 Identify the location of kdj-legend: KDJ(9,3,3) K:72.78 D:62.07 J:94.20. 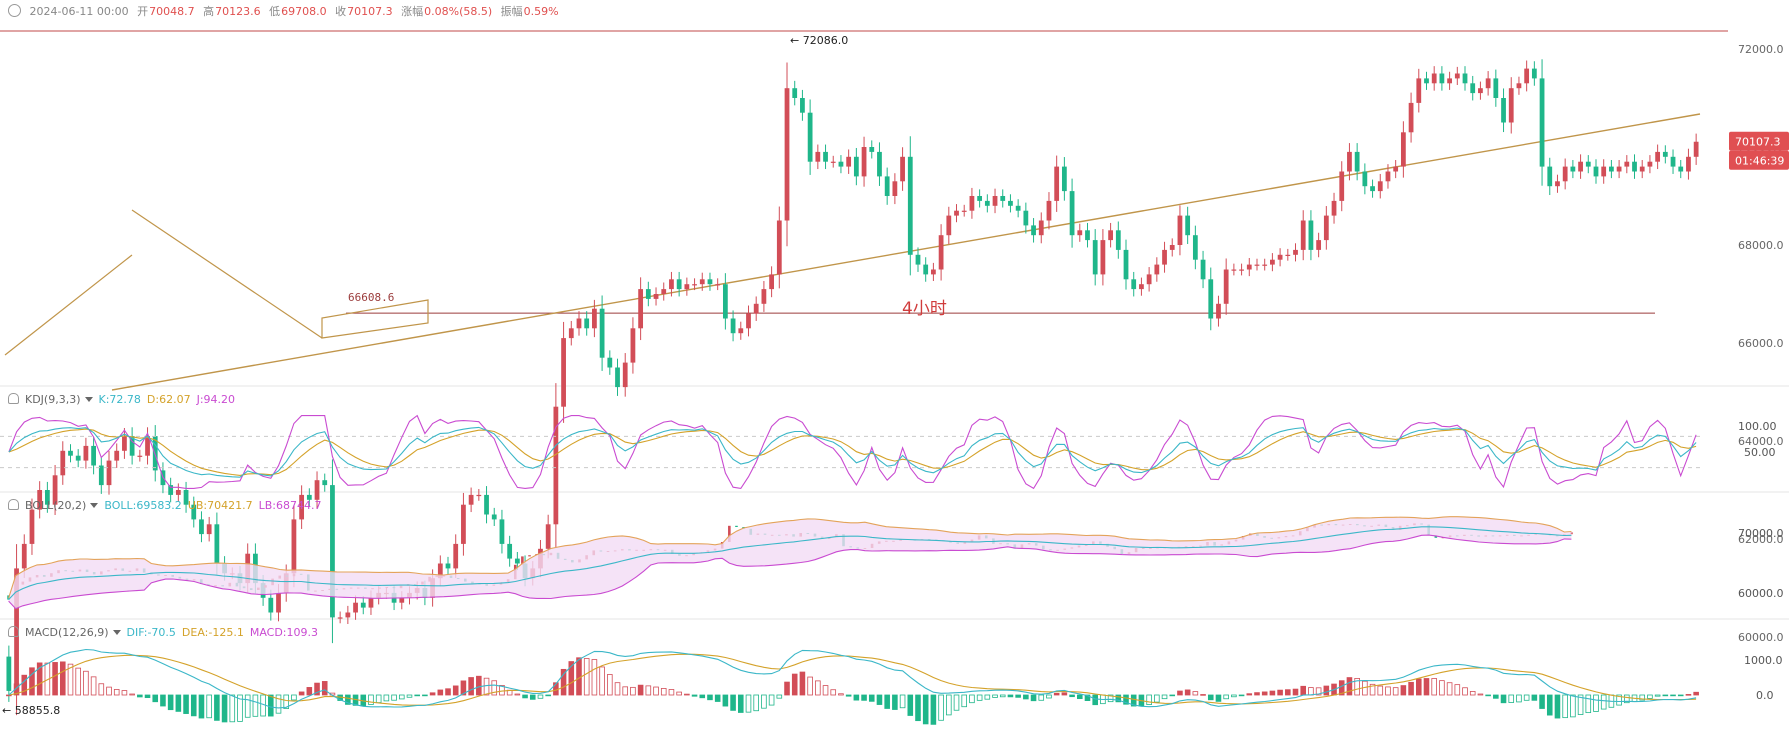
(124, 399).